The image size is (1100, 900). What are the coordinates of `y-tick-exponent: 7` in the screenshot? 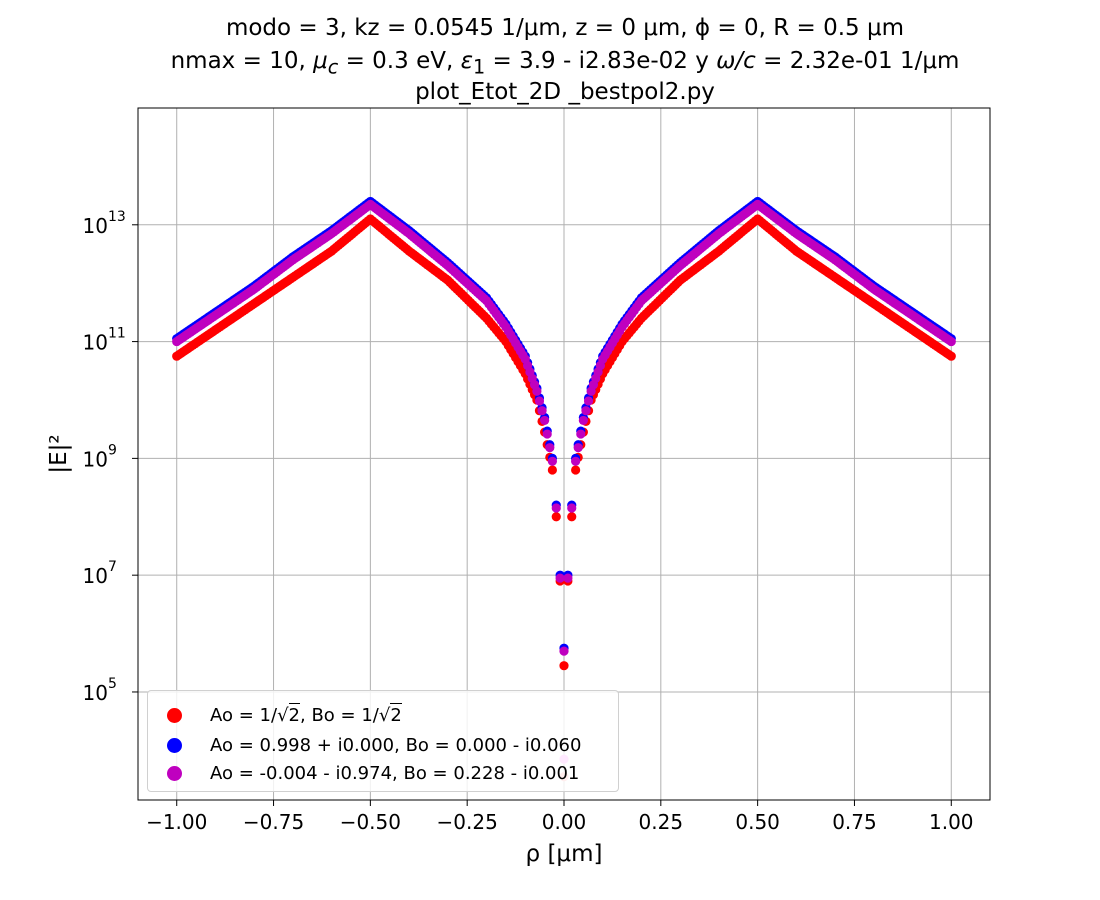 It's located at (112, 567).